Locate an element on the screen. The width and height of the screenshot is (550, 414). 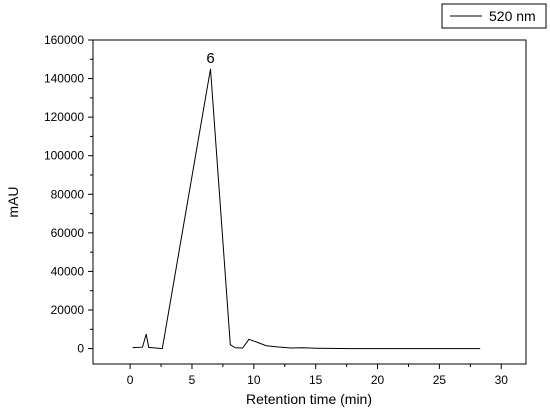
y-tick-label: 60000 is located at coordinates (68, 233).